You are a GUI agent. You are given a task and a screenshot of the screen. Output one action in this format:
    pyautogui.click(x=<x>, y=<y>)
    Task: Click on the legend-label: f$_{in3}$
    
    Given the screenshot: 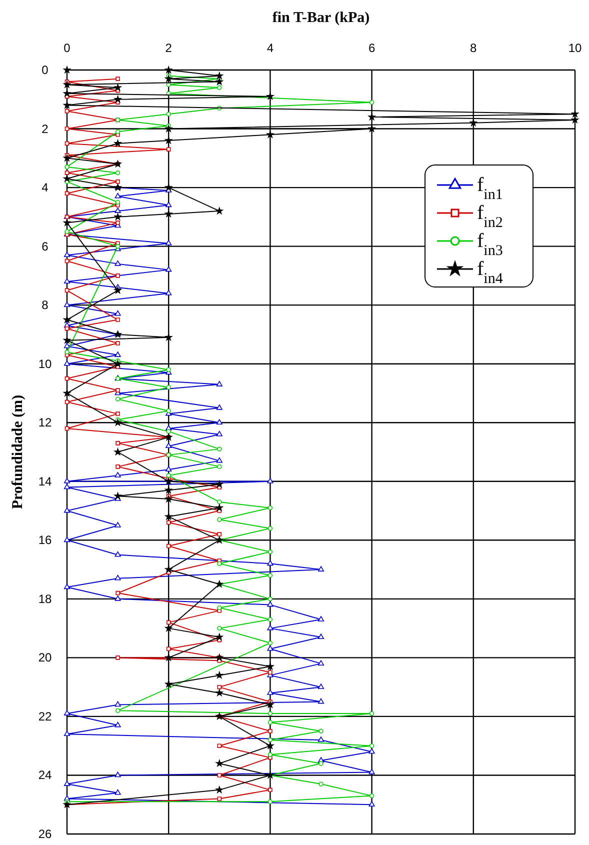 What is the action you would take?
    pyautogui.click(x=490, y=244)
    